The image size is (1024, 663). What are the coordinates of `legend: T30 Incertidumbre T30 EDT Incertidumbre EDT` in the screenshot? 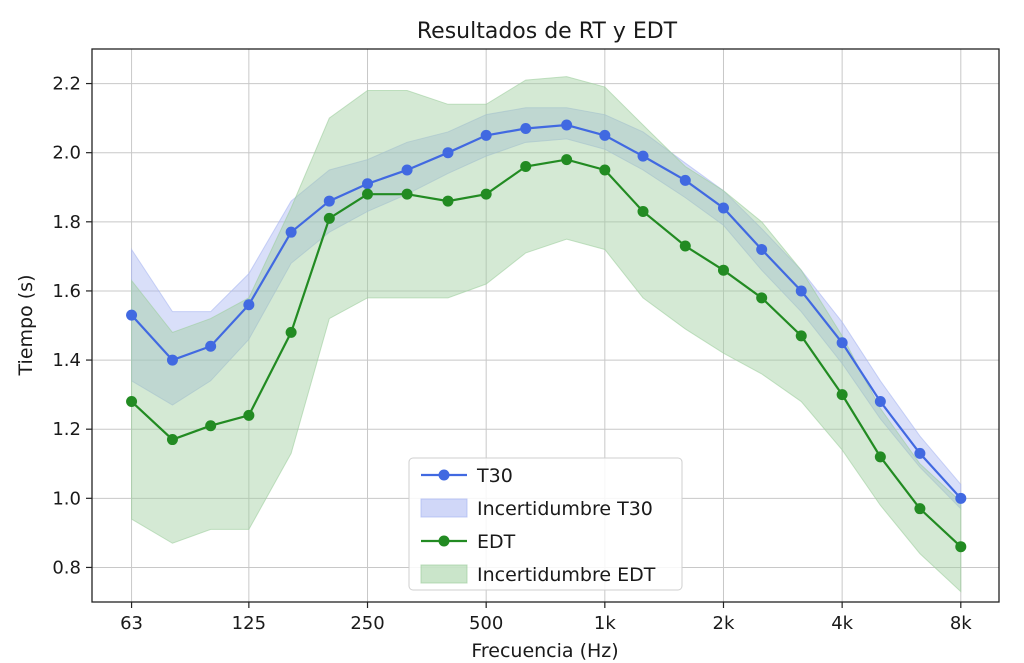 It's located at (545, 524).